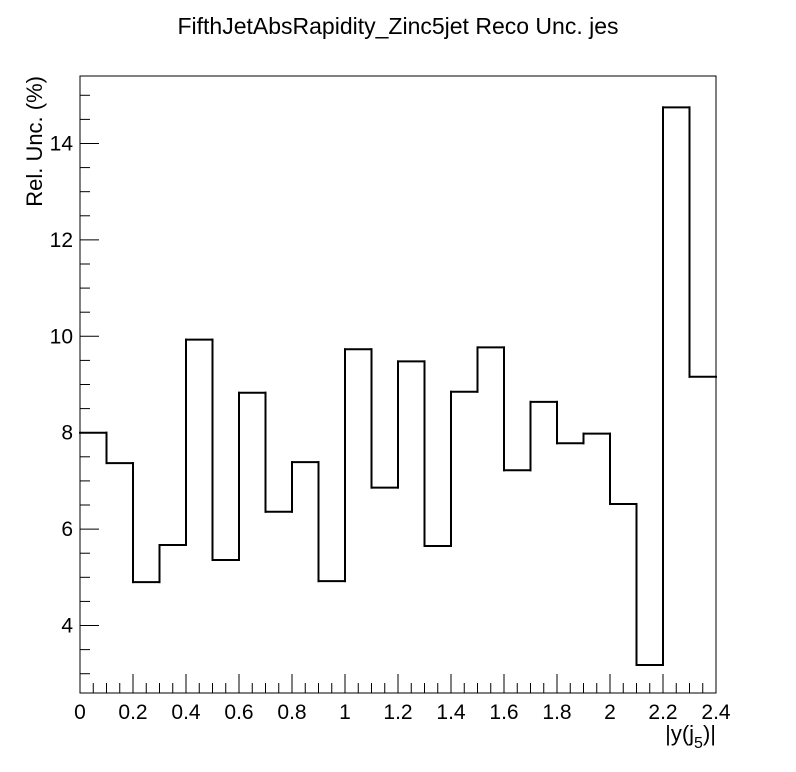  What do you see at coordinates (67, 433) in the screenshot?
I see `y-tick-label: 8` at bounding box center [67, 433].